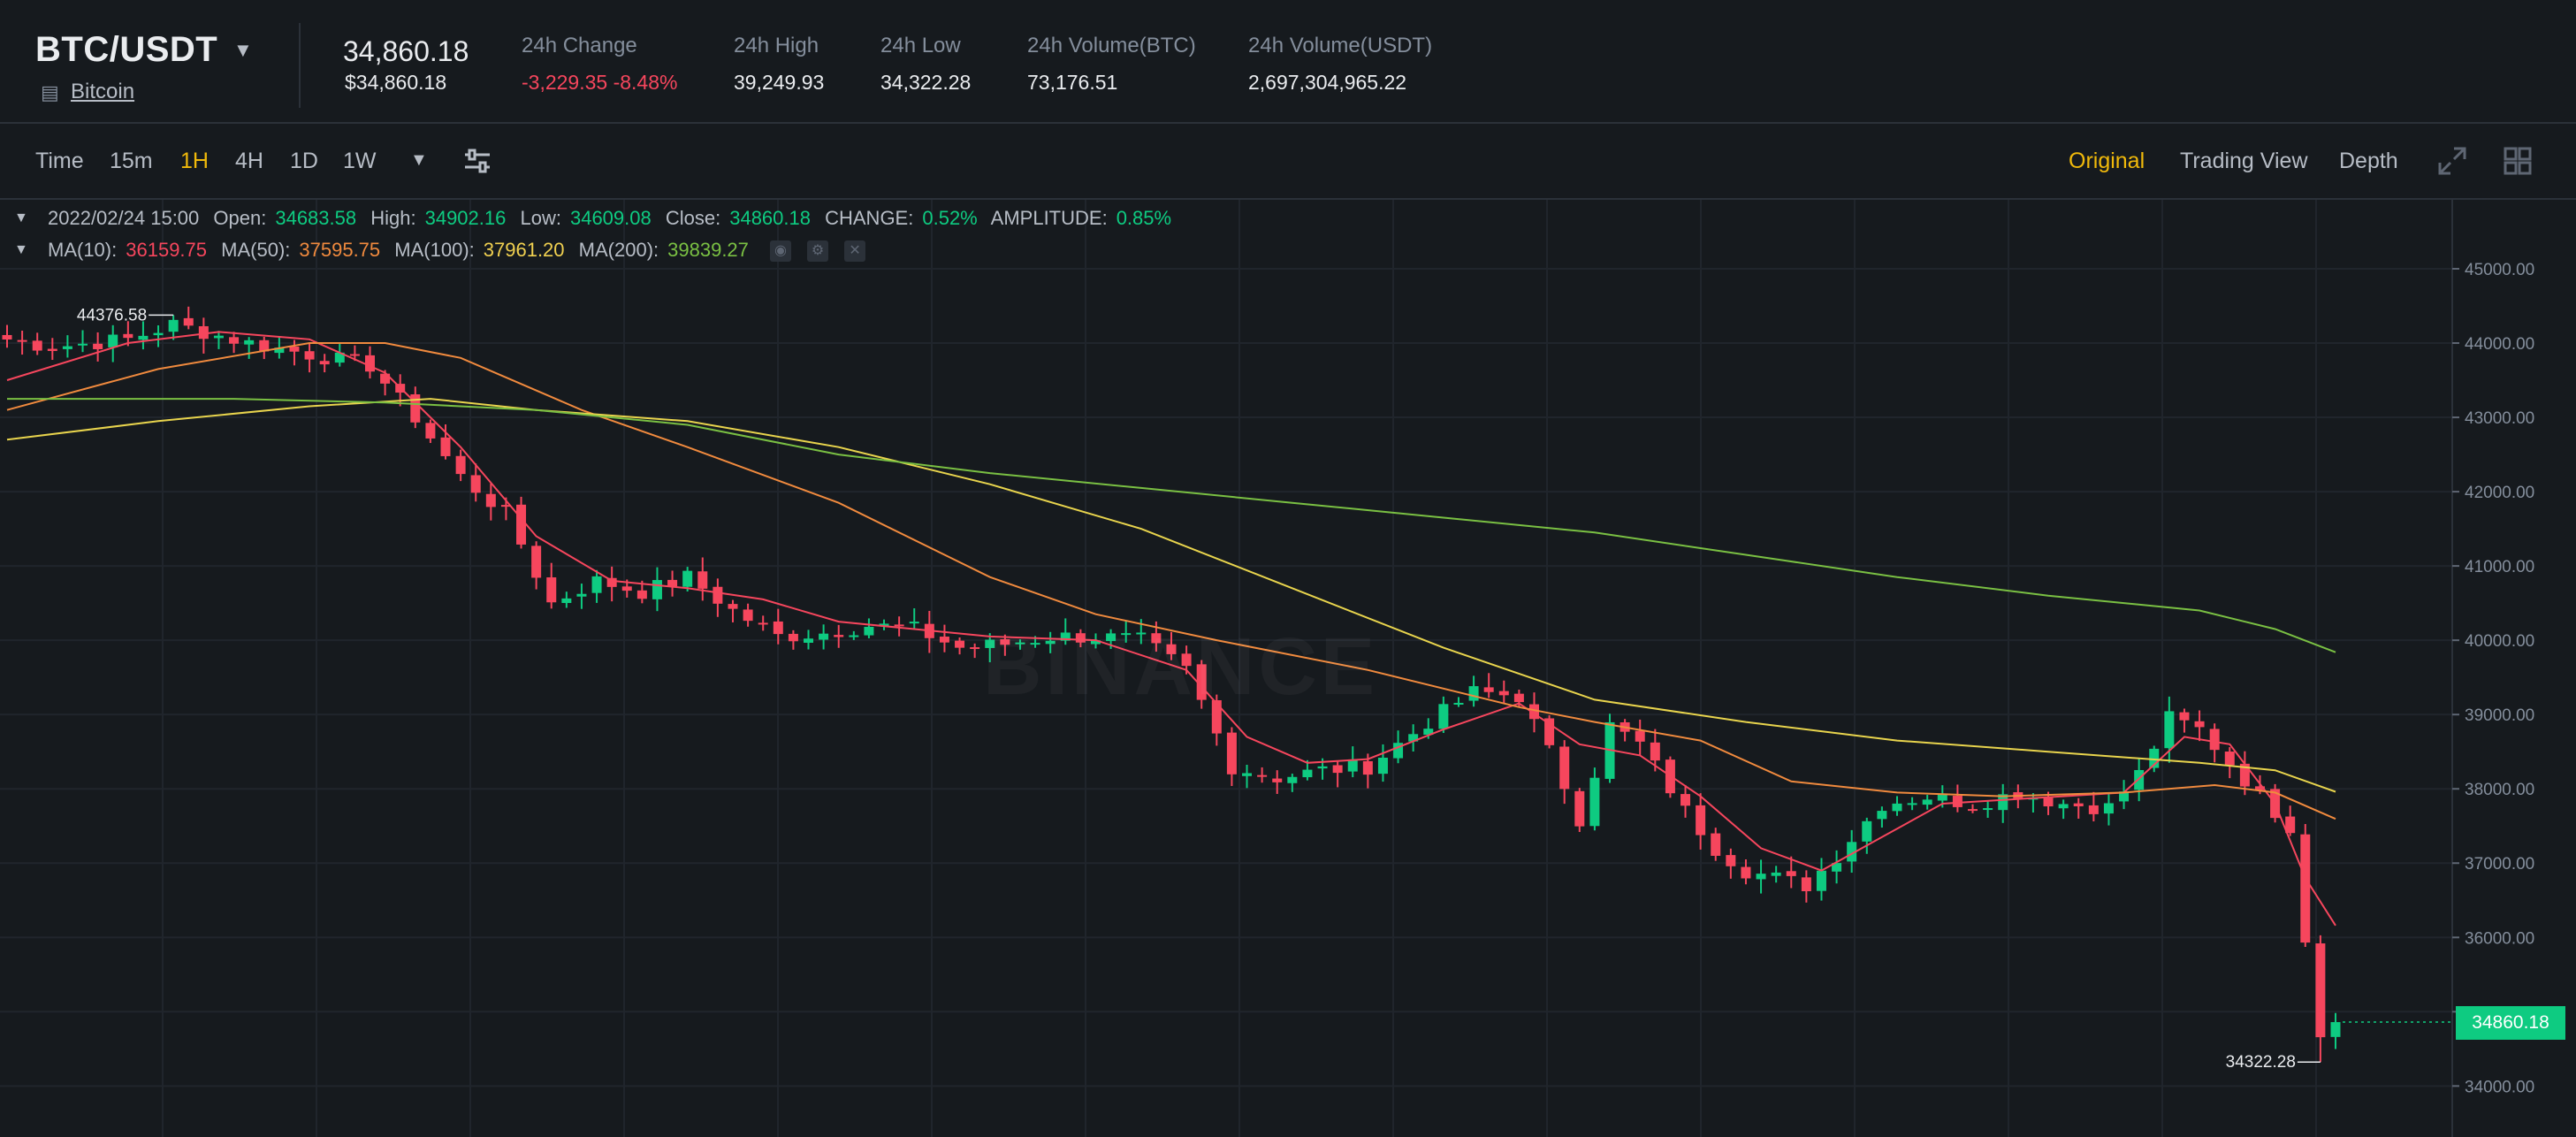  What do you see at coordinates (2107, 161) in the screenshot?
I see `view-original: Original` at bounding box center [2107, 161].